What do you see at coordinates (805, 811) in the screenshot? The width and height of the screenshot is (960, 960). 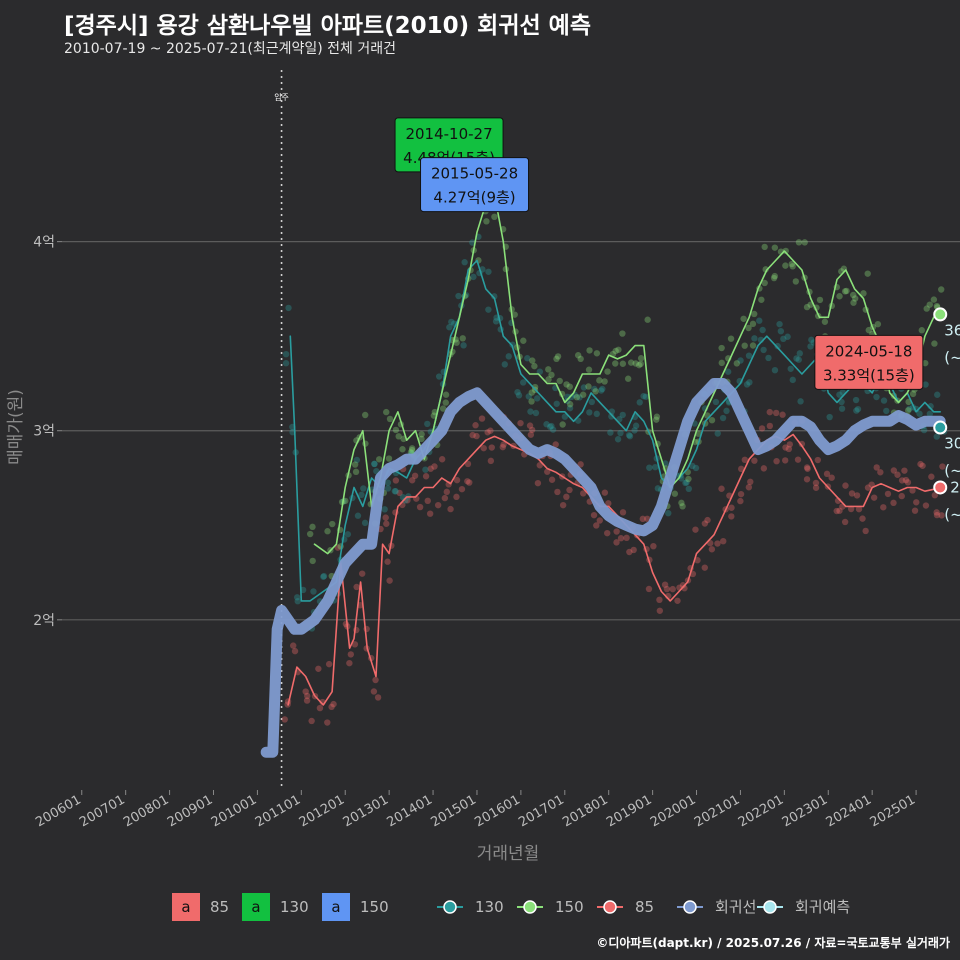 I see `x-tick-label: 202301` at bounding box center [805, 811].